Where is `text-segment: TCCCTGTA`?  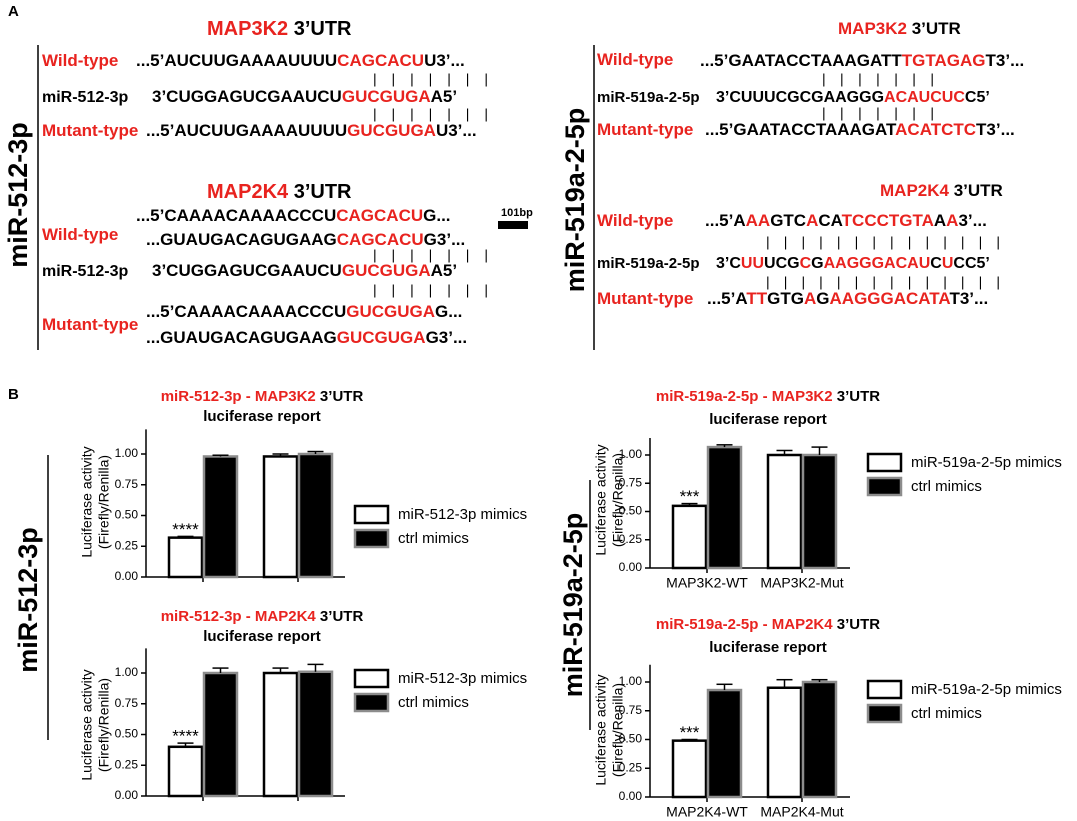
text-segment: TCCCTGTA is located at coordinates (888, 220).